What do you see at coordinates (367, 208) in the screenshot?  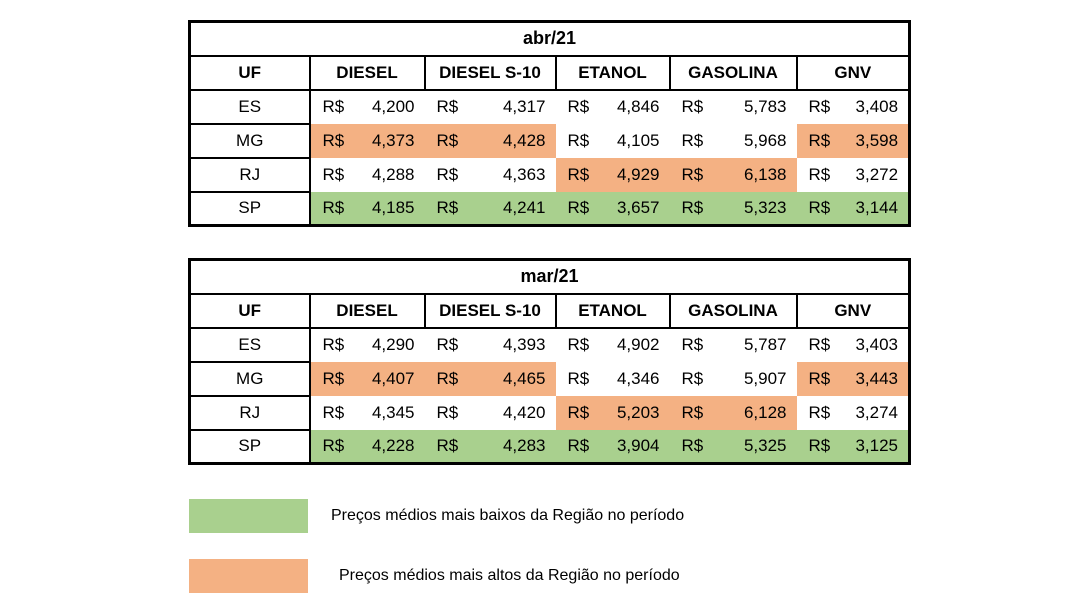 I see `price-cell-diesel: R$ 4,185` at bounding box center [367, 208].